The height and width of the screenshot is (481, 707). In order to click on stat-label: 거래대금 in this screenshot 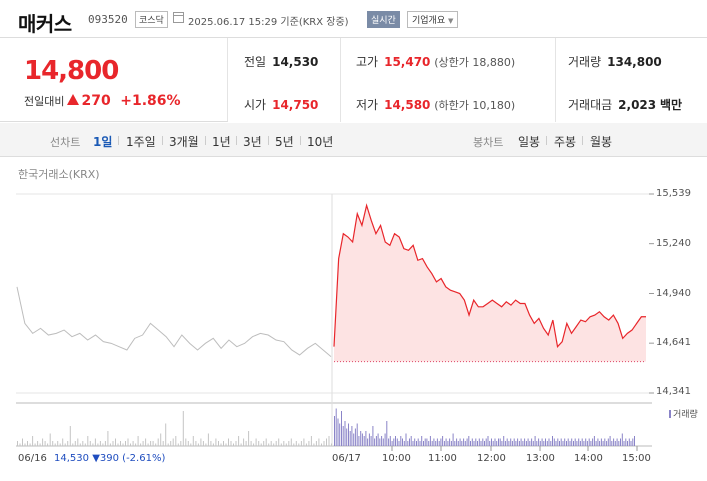, I will do `click(590, 105)`.